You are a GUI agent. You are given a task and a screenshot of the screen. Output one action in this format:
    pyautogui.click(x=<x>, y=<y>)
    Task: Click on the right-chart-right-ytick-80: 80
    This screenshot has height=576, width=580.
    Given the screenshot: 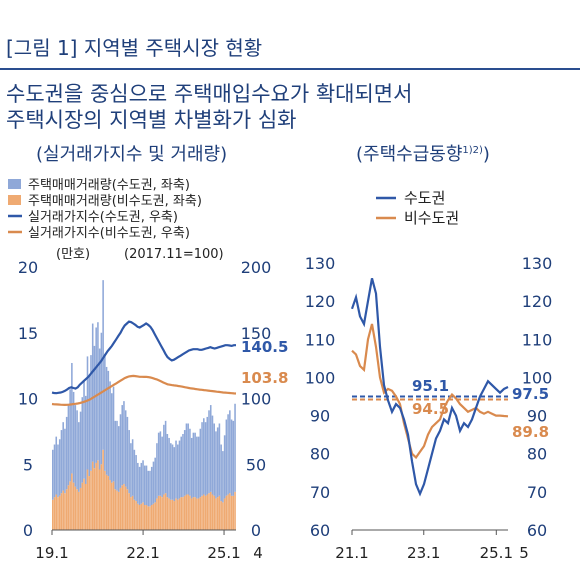 What is the action you would take?
    pyautogui.click(x=537, y=454)
    